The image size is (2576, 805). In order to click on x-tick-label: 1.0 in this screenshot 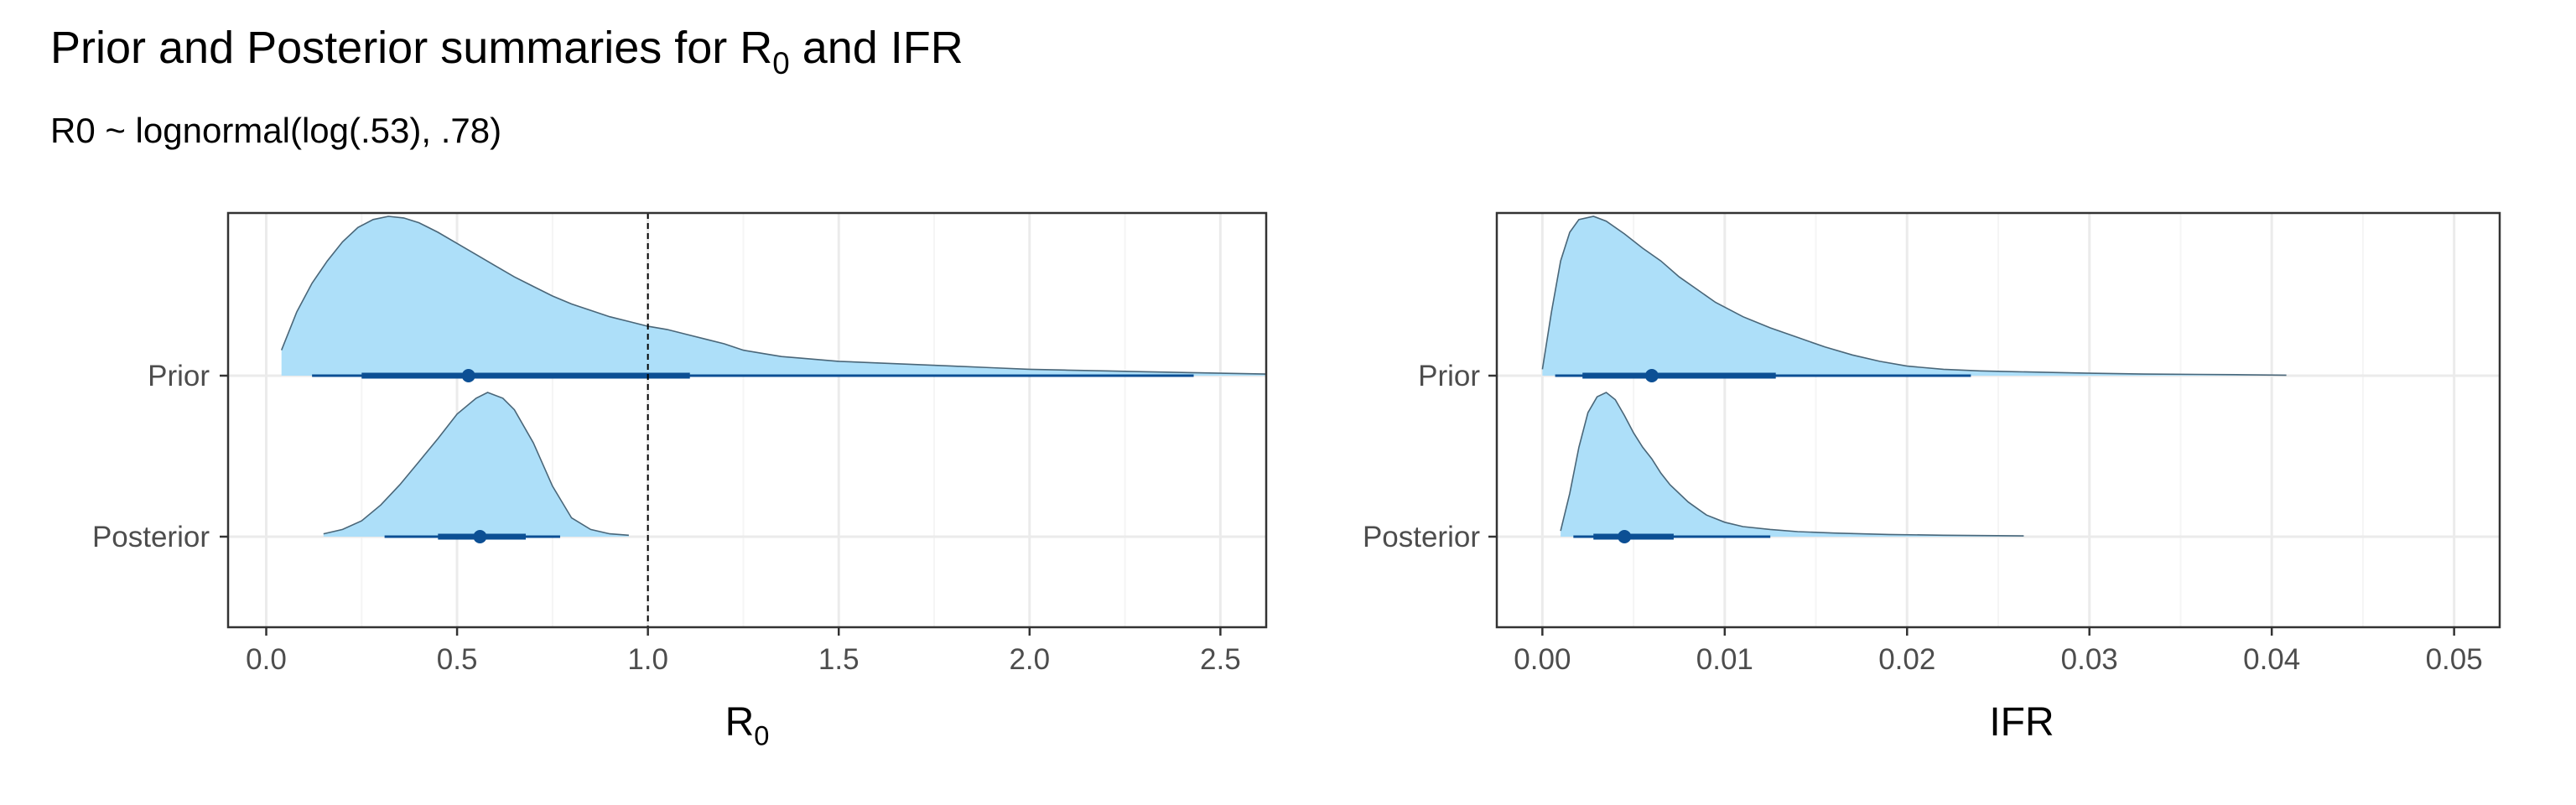, I will do `click(647, 659)`.